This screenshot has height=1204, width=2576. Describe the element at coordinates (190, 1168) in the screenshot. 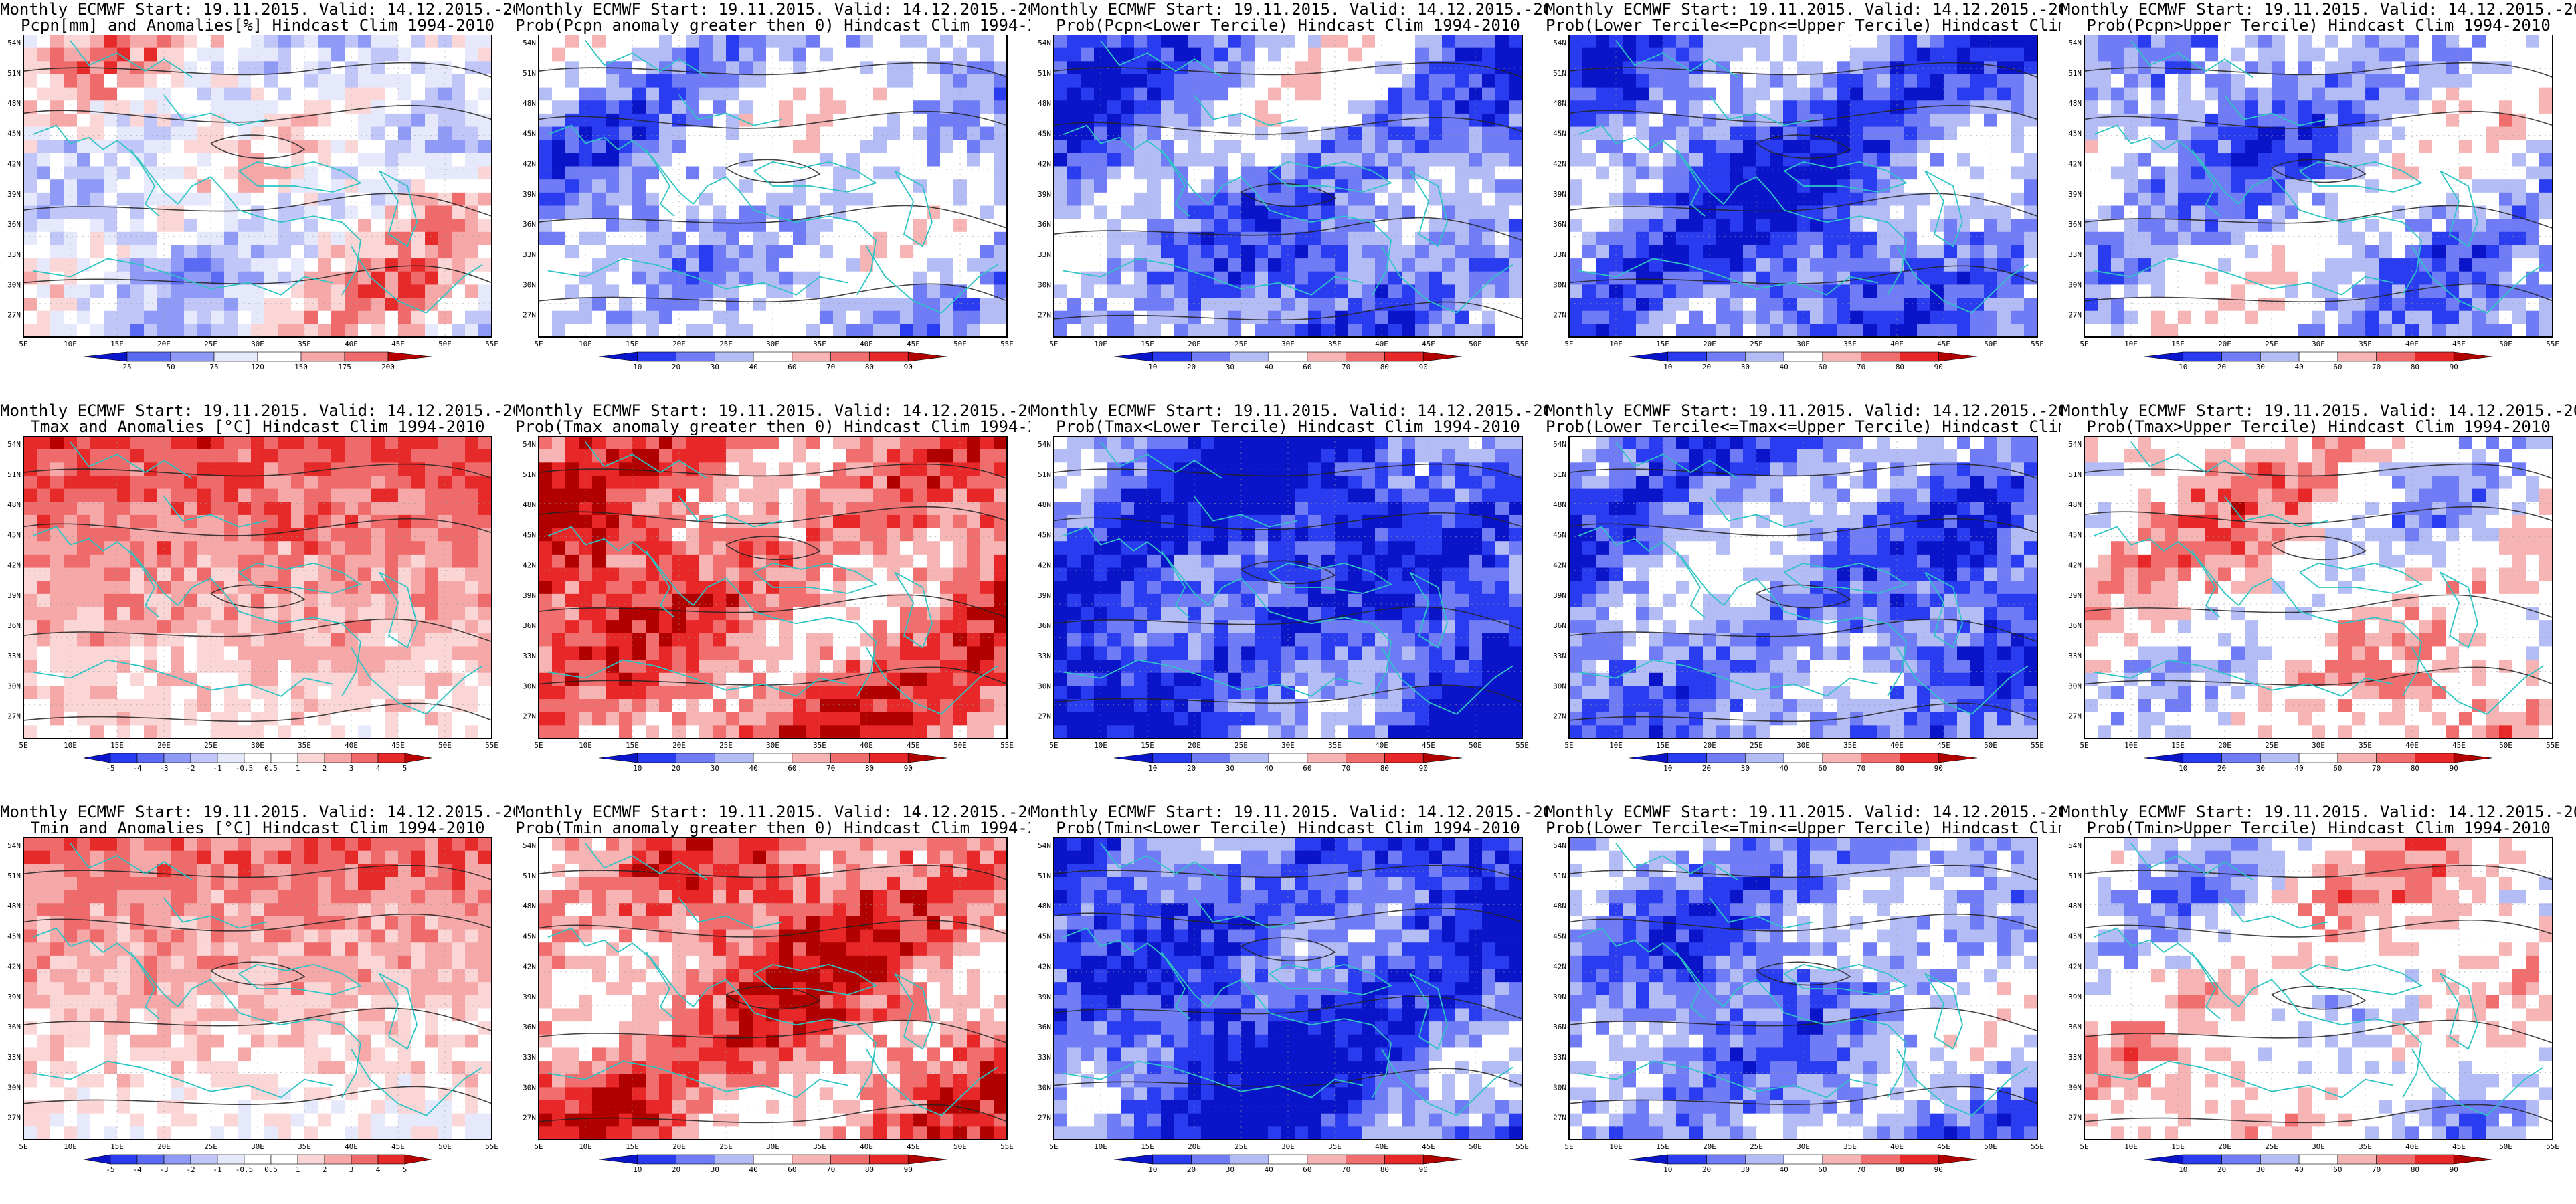

I see `colorbar-tick-label: -2` at that location.